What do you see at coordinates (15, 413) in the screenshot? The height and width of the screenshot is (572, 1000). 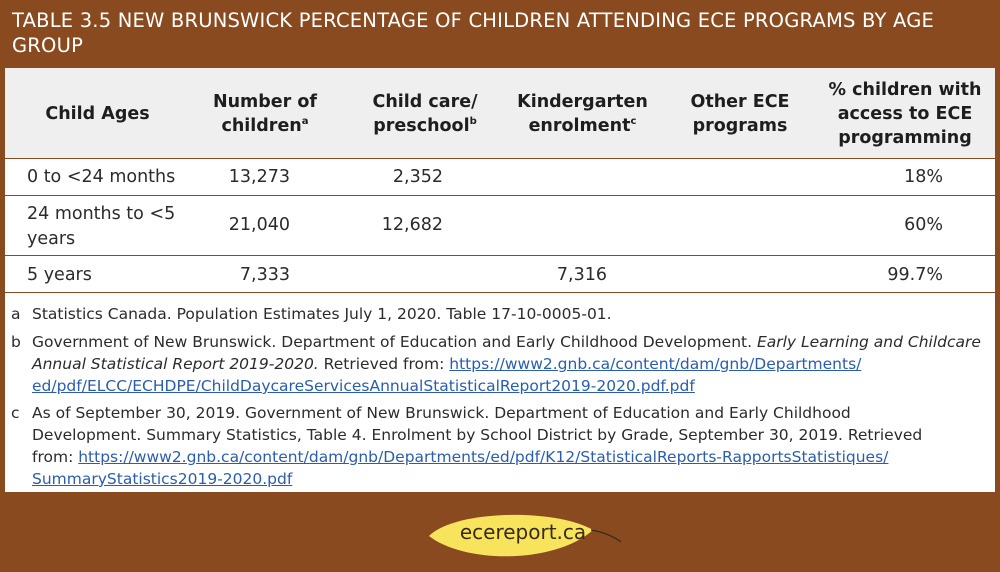 I see `footnote-mark: c` at bounding box center [15, 413].